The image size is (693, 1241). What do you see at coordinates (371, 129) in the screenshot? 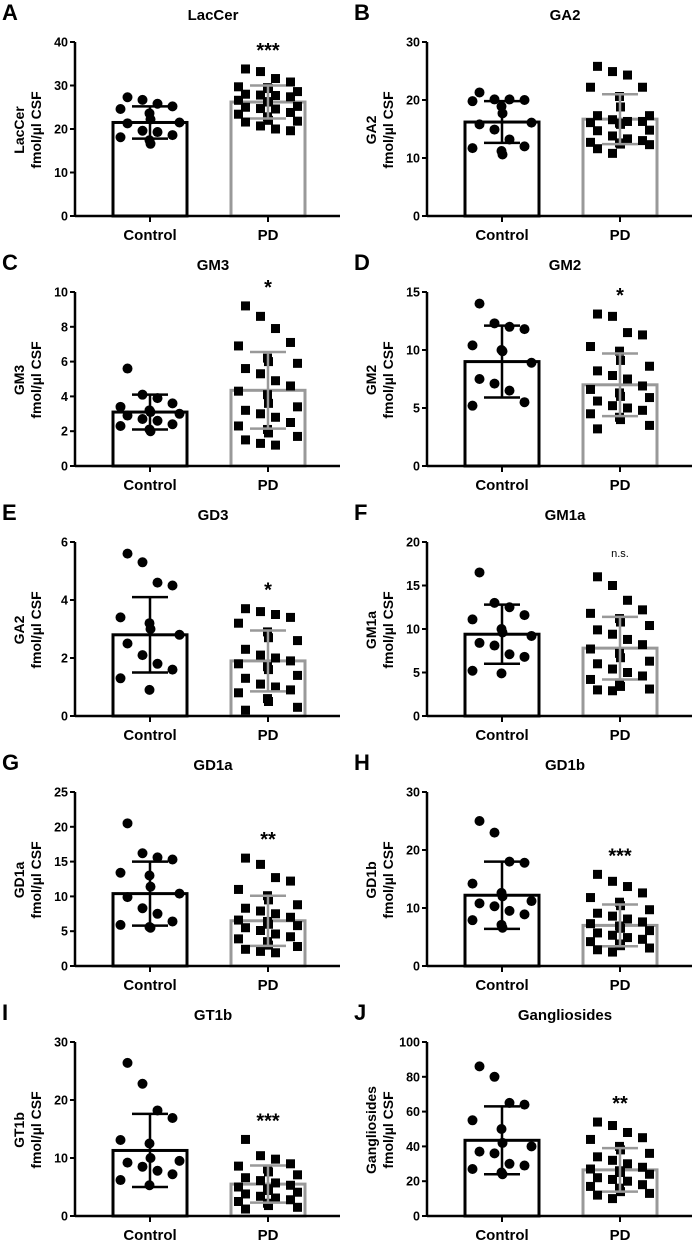
I see `y-axis-label: GA2` at bounding box center [371, 129].